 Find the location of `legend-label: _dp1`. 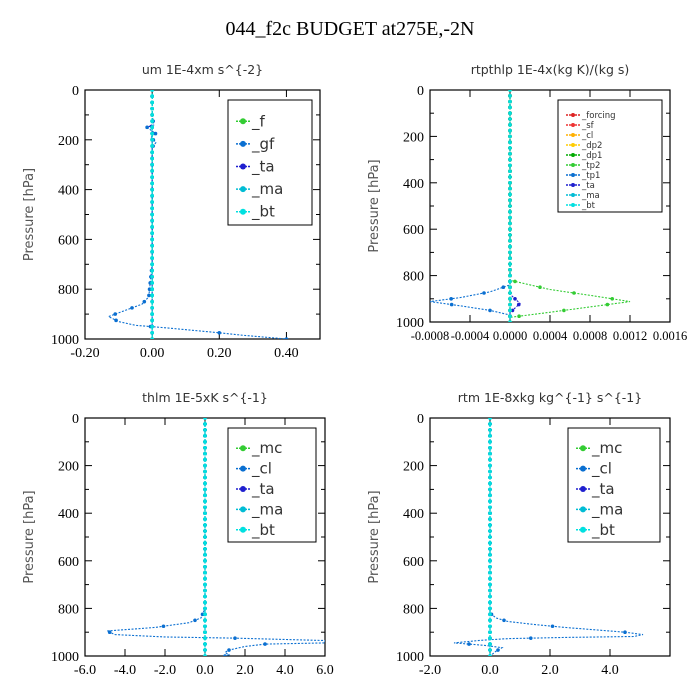

legend-label: _dp1 is located at coordinates (591, 156).